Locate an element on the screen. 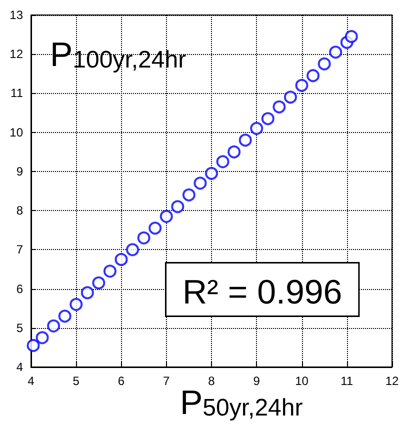 The image size is (402, 436). y-tick-label: 12 is located at coordinates (17, 54).